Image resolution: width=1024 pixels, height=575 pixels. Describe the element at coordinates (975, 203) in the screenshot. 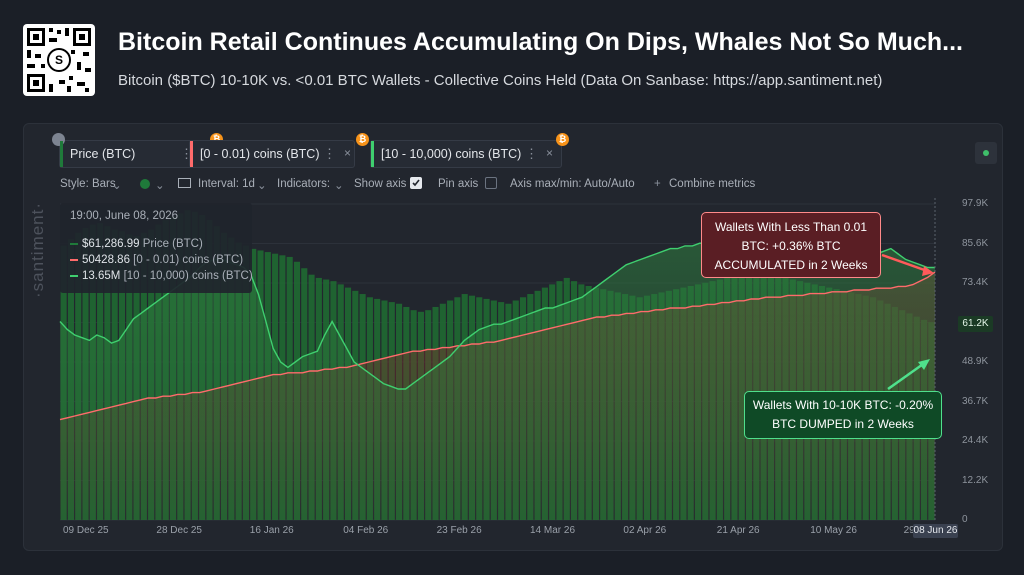

I see `y-tick-label: 97.9K` at that location.